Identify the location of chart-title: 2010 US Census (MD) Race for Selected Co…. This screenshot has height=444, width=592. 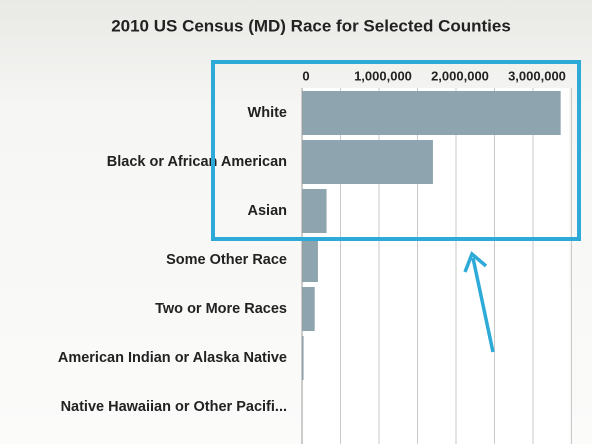
(311, 25).